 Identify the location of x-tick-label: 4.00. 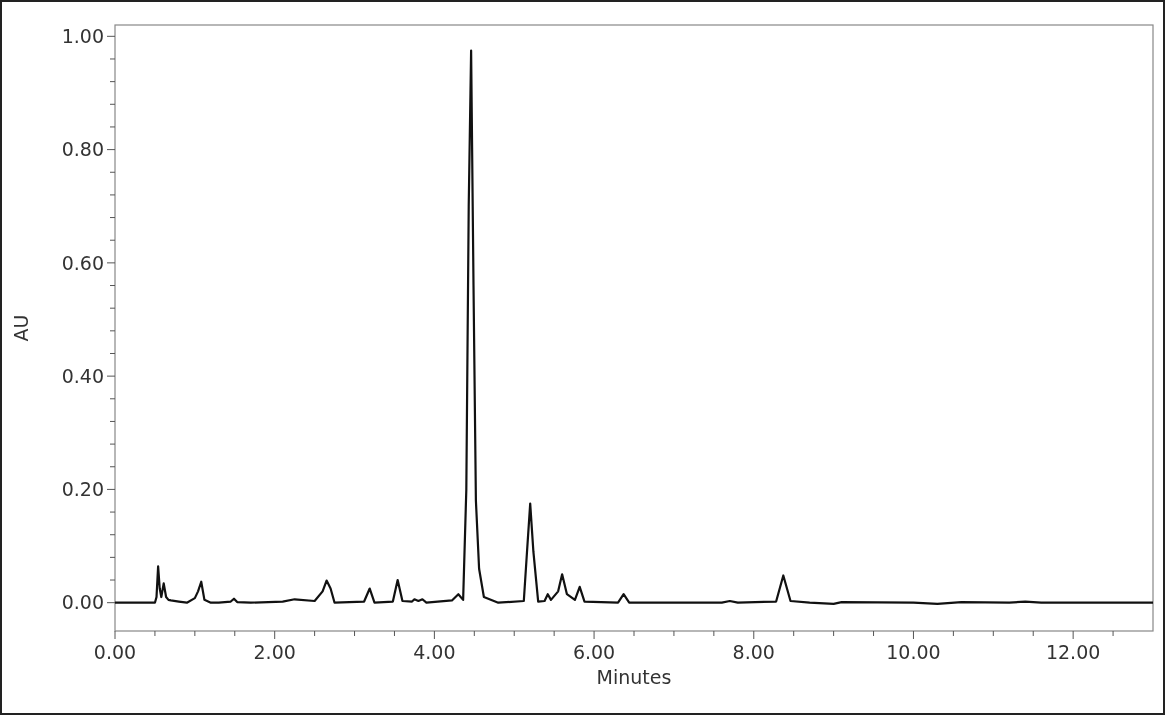
(434, 652).